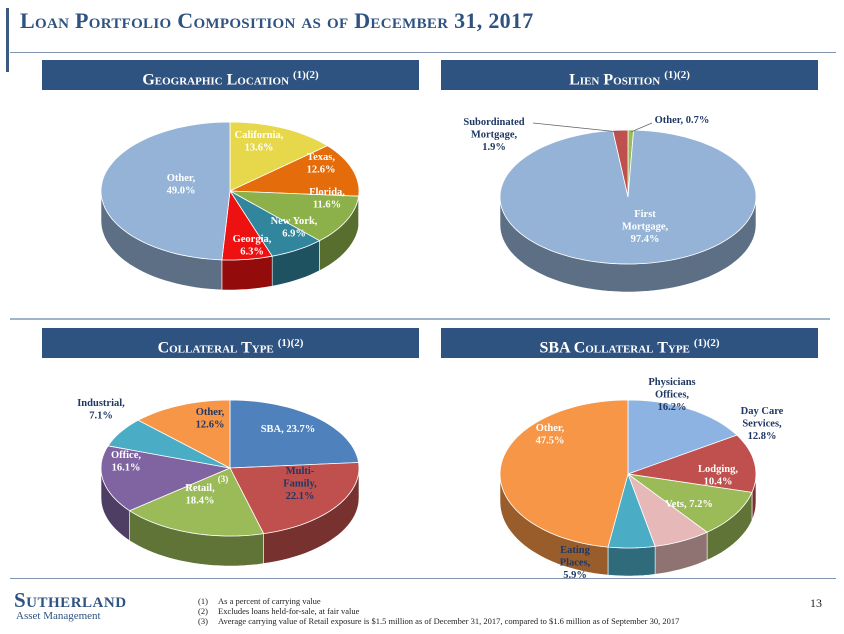 Image resolution: width=844 pixels, height=634 pixels. Describe the element at coordinates (252, 246) in the screenshot. I see `data-label-georgia: Georgia, 6.3%` at that location.